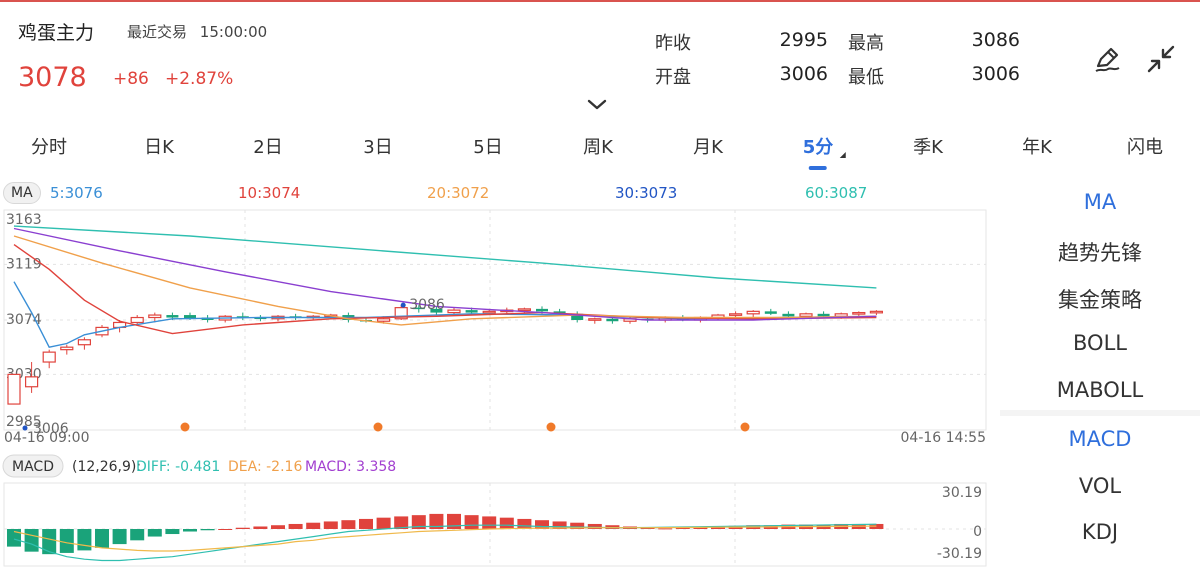 This screenshot has height=568, width=1200. I want to click on indicator-trend-pioneer: 趋势先锋, so click(1100, 253).